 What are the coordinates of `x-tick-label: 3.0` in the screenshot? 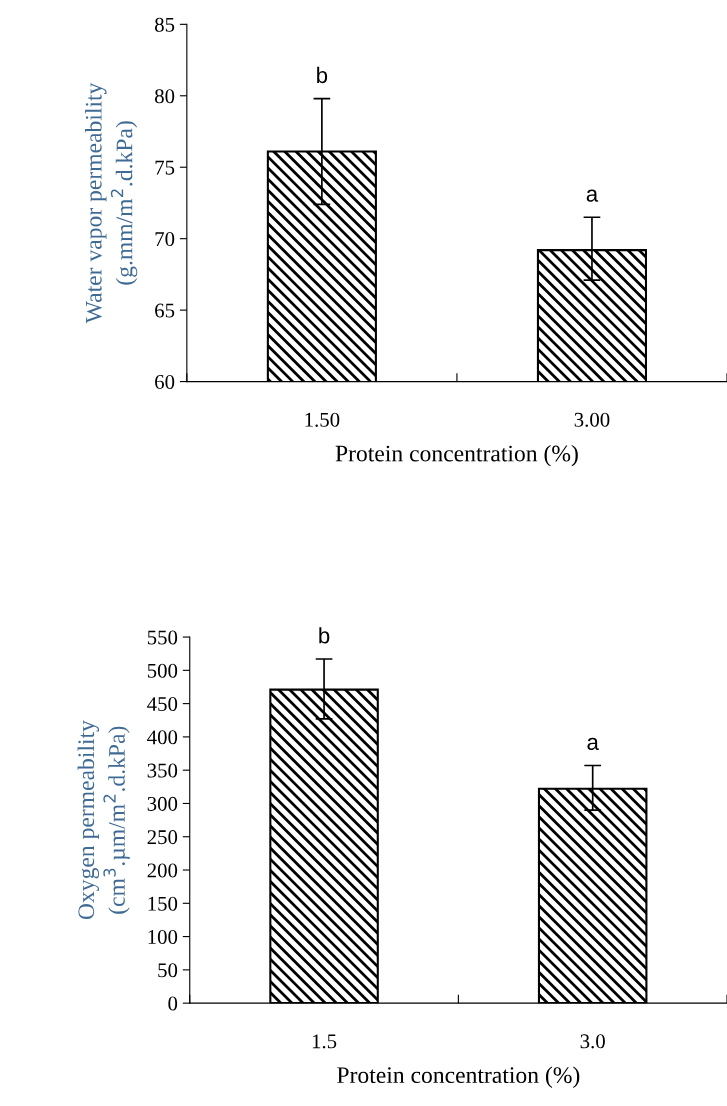 It's located at (592, 1041).